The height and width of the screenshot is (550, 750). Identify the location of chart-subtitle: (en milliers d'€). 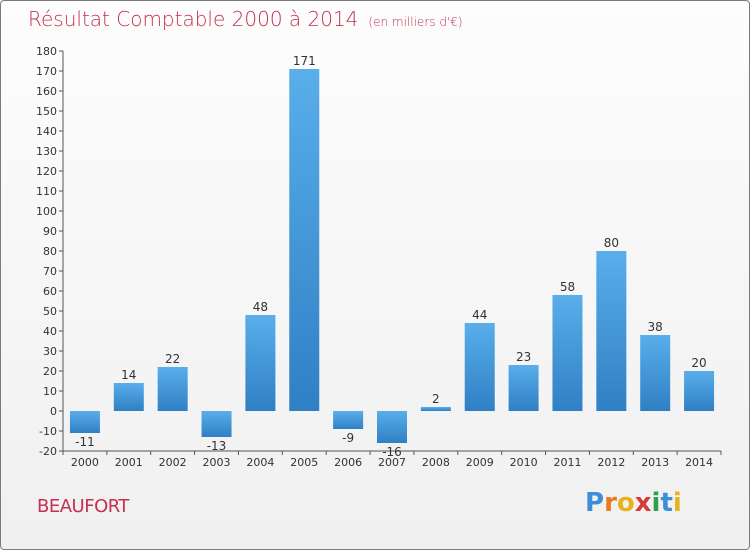
(415, 22).